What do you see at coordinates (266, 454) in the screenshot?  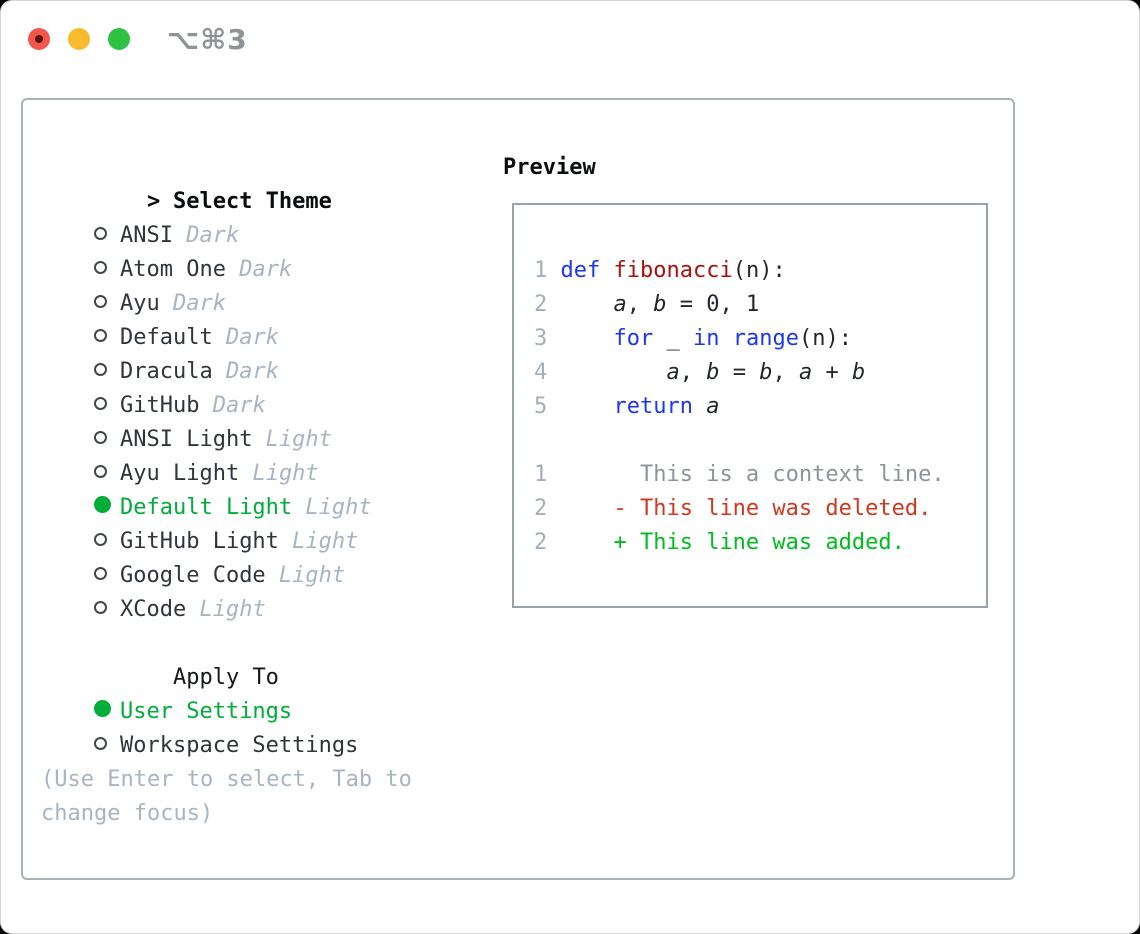 I see `theme-option: Ayu Light Light` at bounding box center [266, 454].